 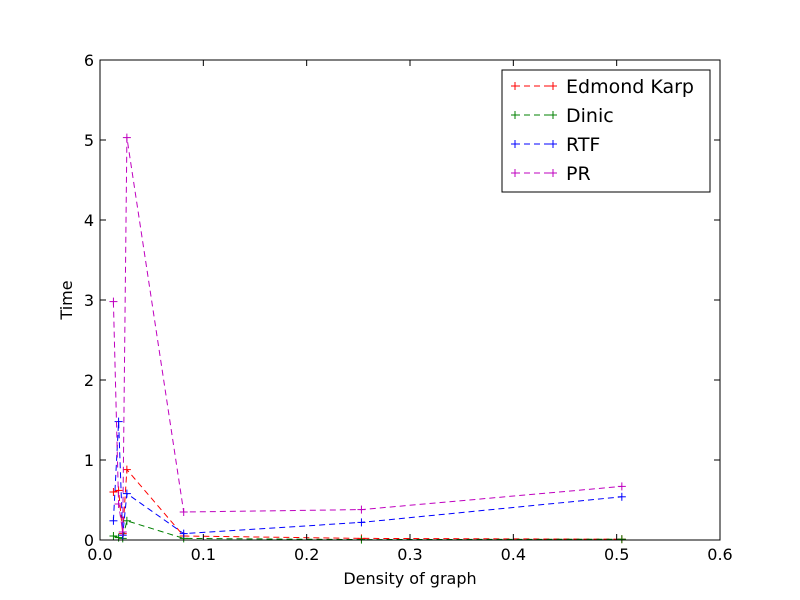 I want to click on y-tick-label: 3, so click(x=89, y=300).